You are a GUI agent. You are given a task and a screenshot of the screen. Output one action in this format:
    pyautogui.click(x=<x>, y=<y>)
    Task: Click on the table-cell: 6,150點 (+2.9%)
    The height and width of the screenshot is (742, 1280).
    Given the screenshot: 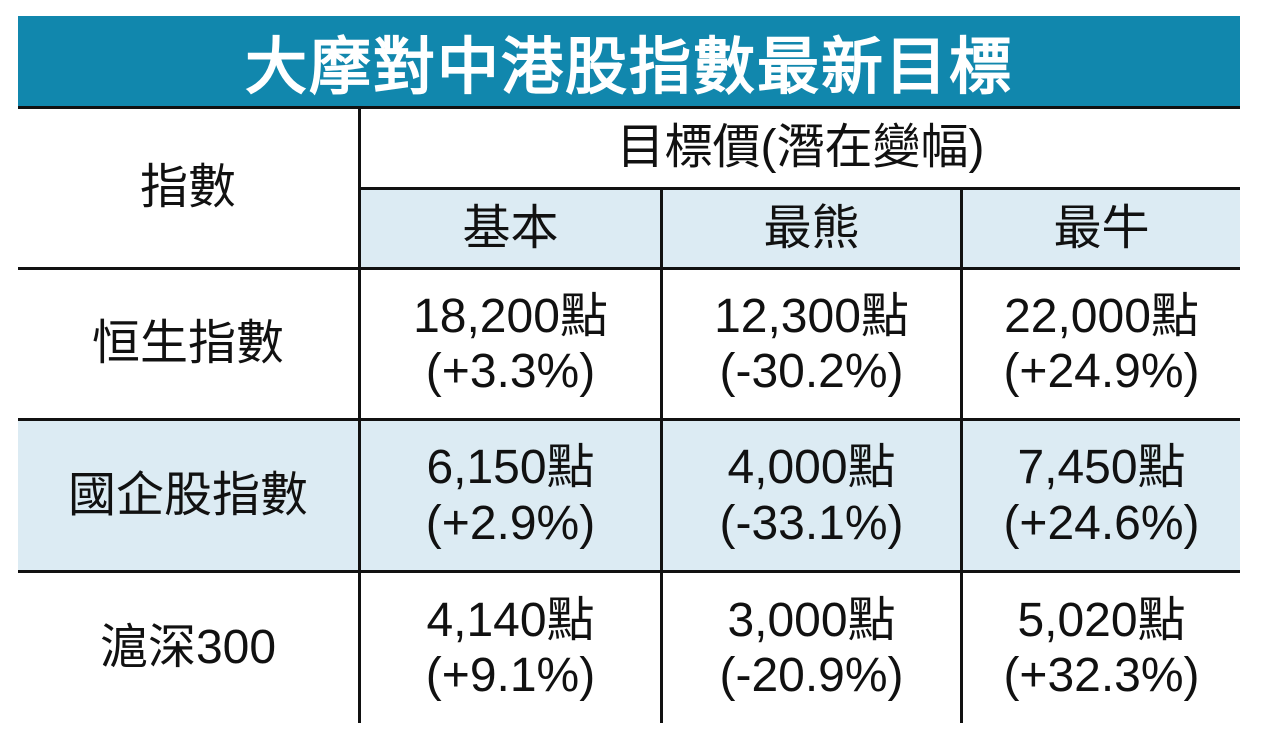 What is the action you would take?
    pyautogui.click(x=509, y=494)
    